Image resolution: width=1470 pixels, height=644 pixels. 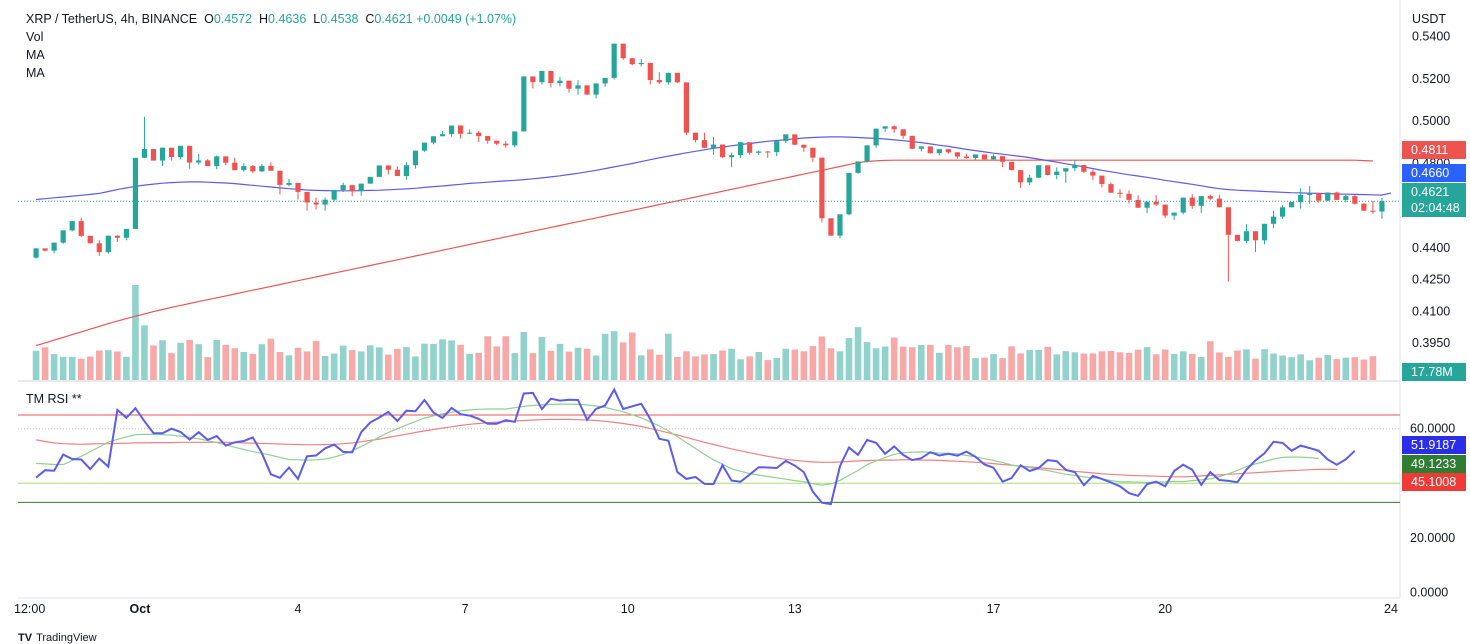 What do you see at coordinates (233, 19) in the screenshot?
I see `open-value: 0.4572` at bounding box center [233, 19].